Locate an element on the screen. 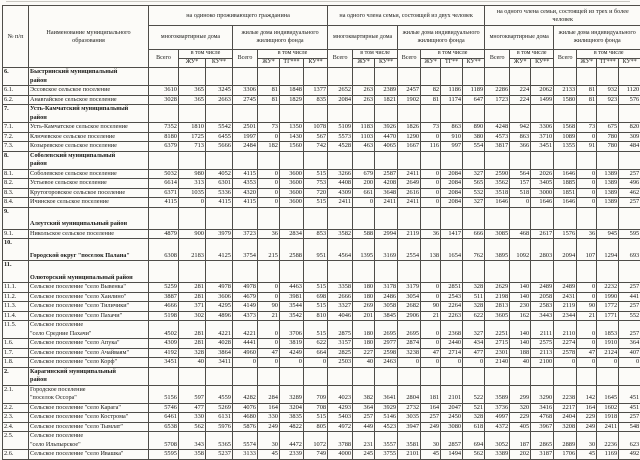 The image size is (640, 460). value-cell: 327 is located at coordinates (474, 330).